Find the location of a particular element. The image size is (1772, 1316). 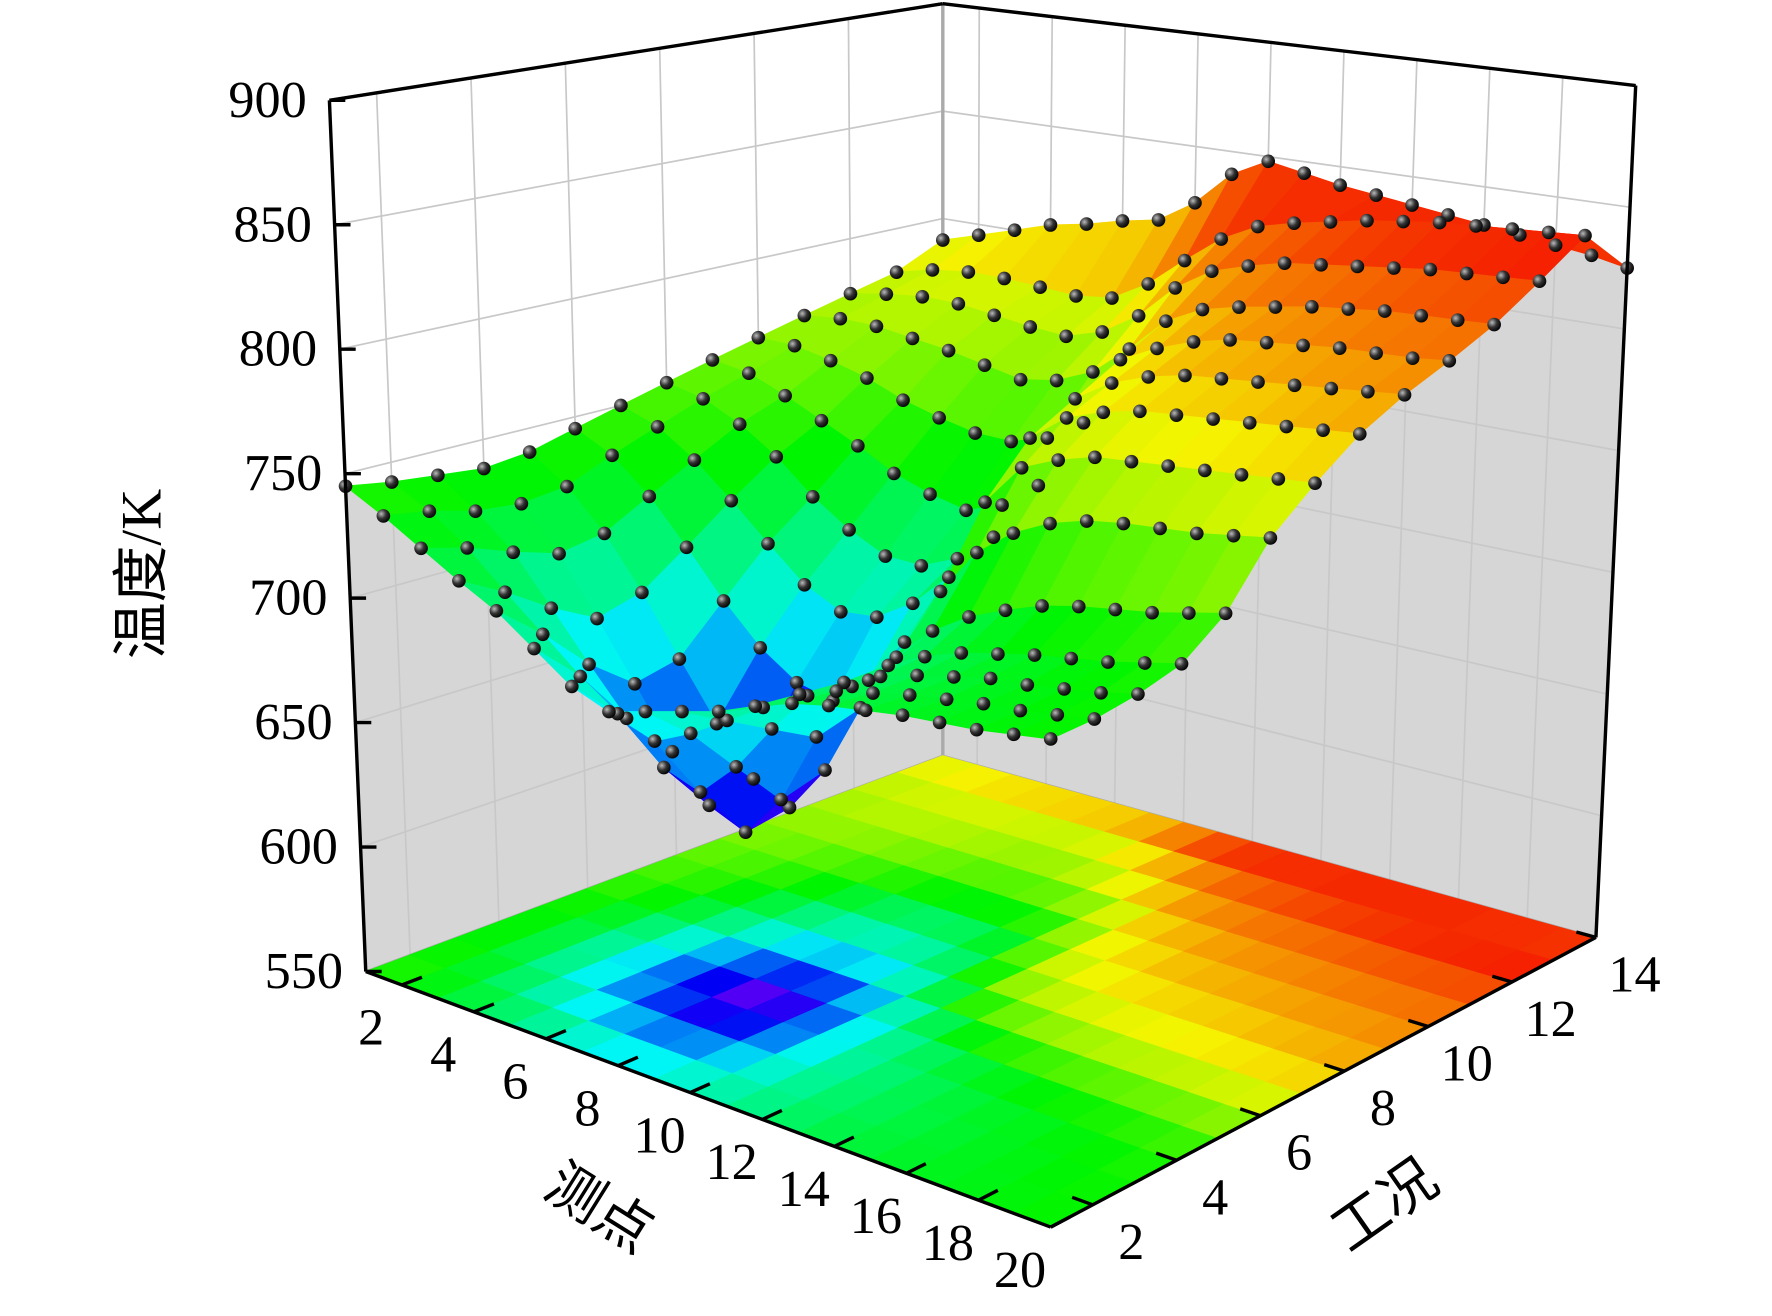

z-tick-label: 750 is located at coordinates (283, 473).